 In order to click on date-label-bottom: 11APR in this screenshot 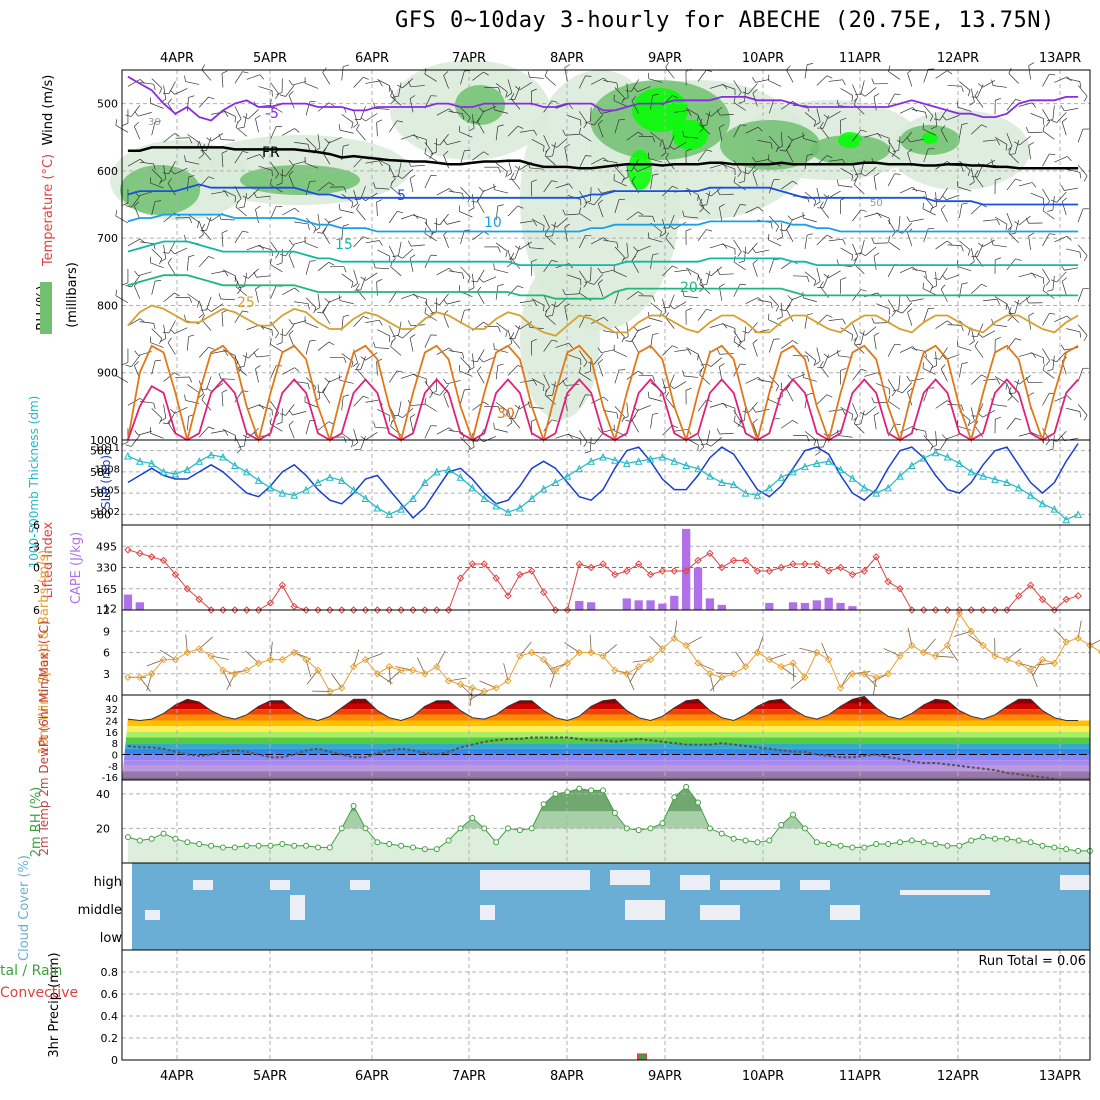, I will do `click(860, 1076)`.